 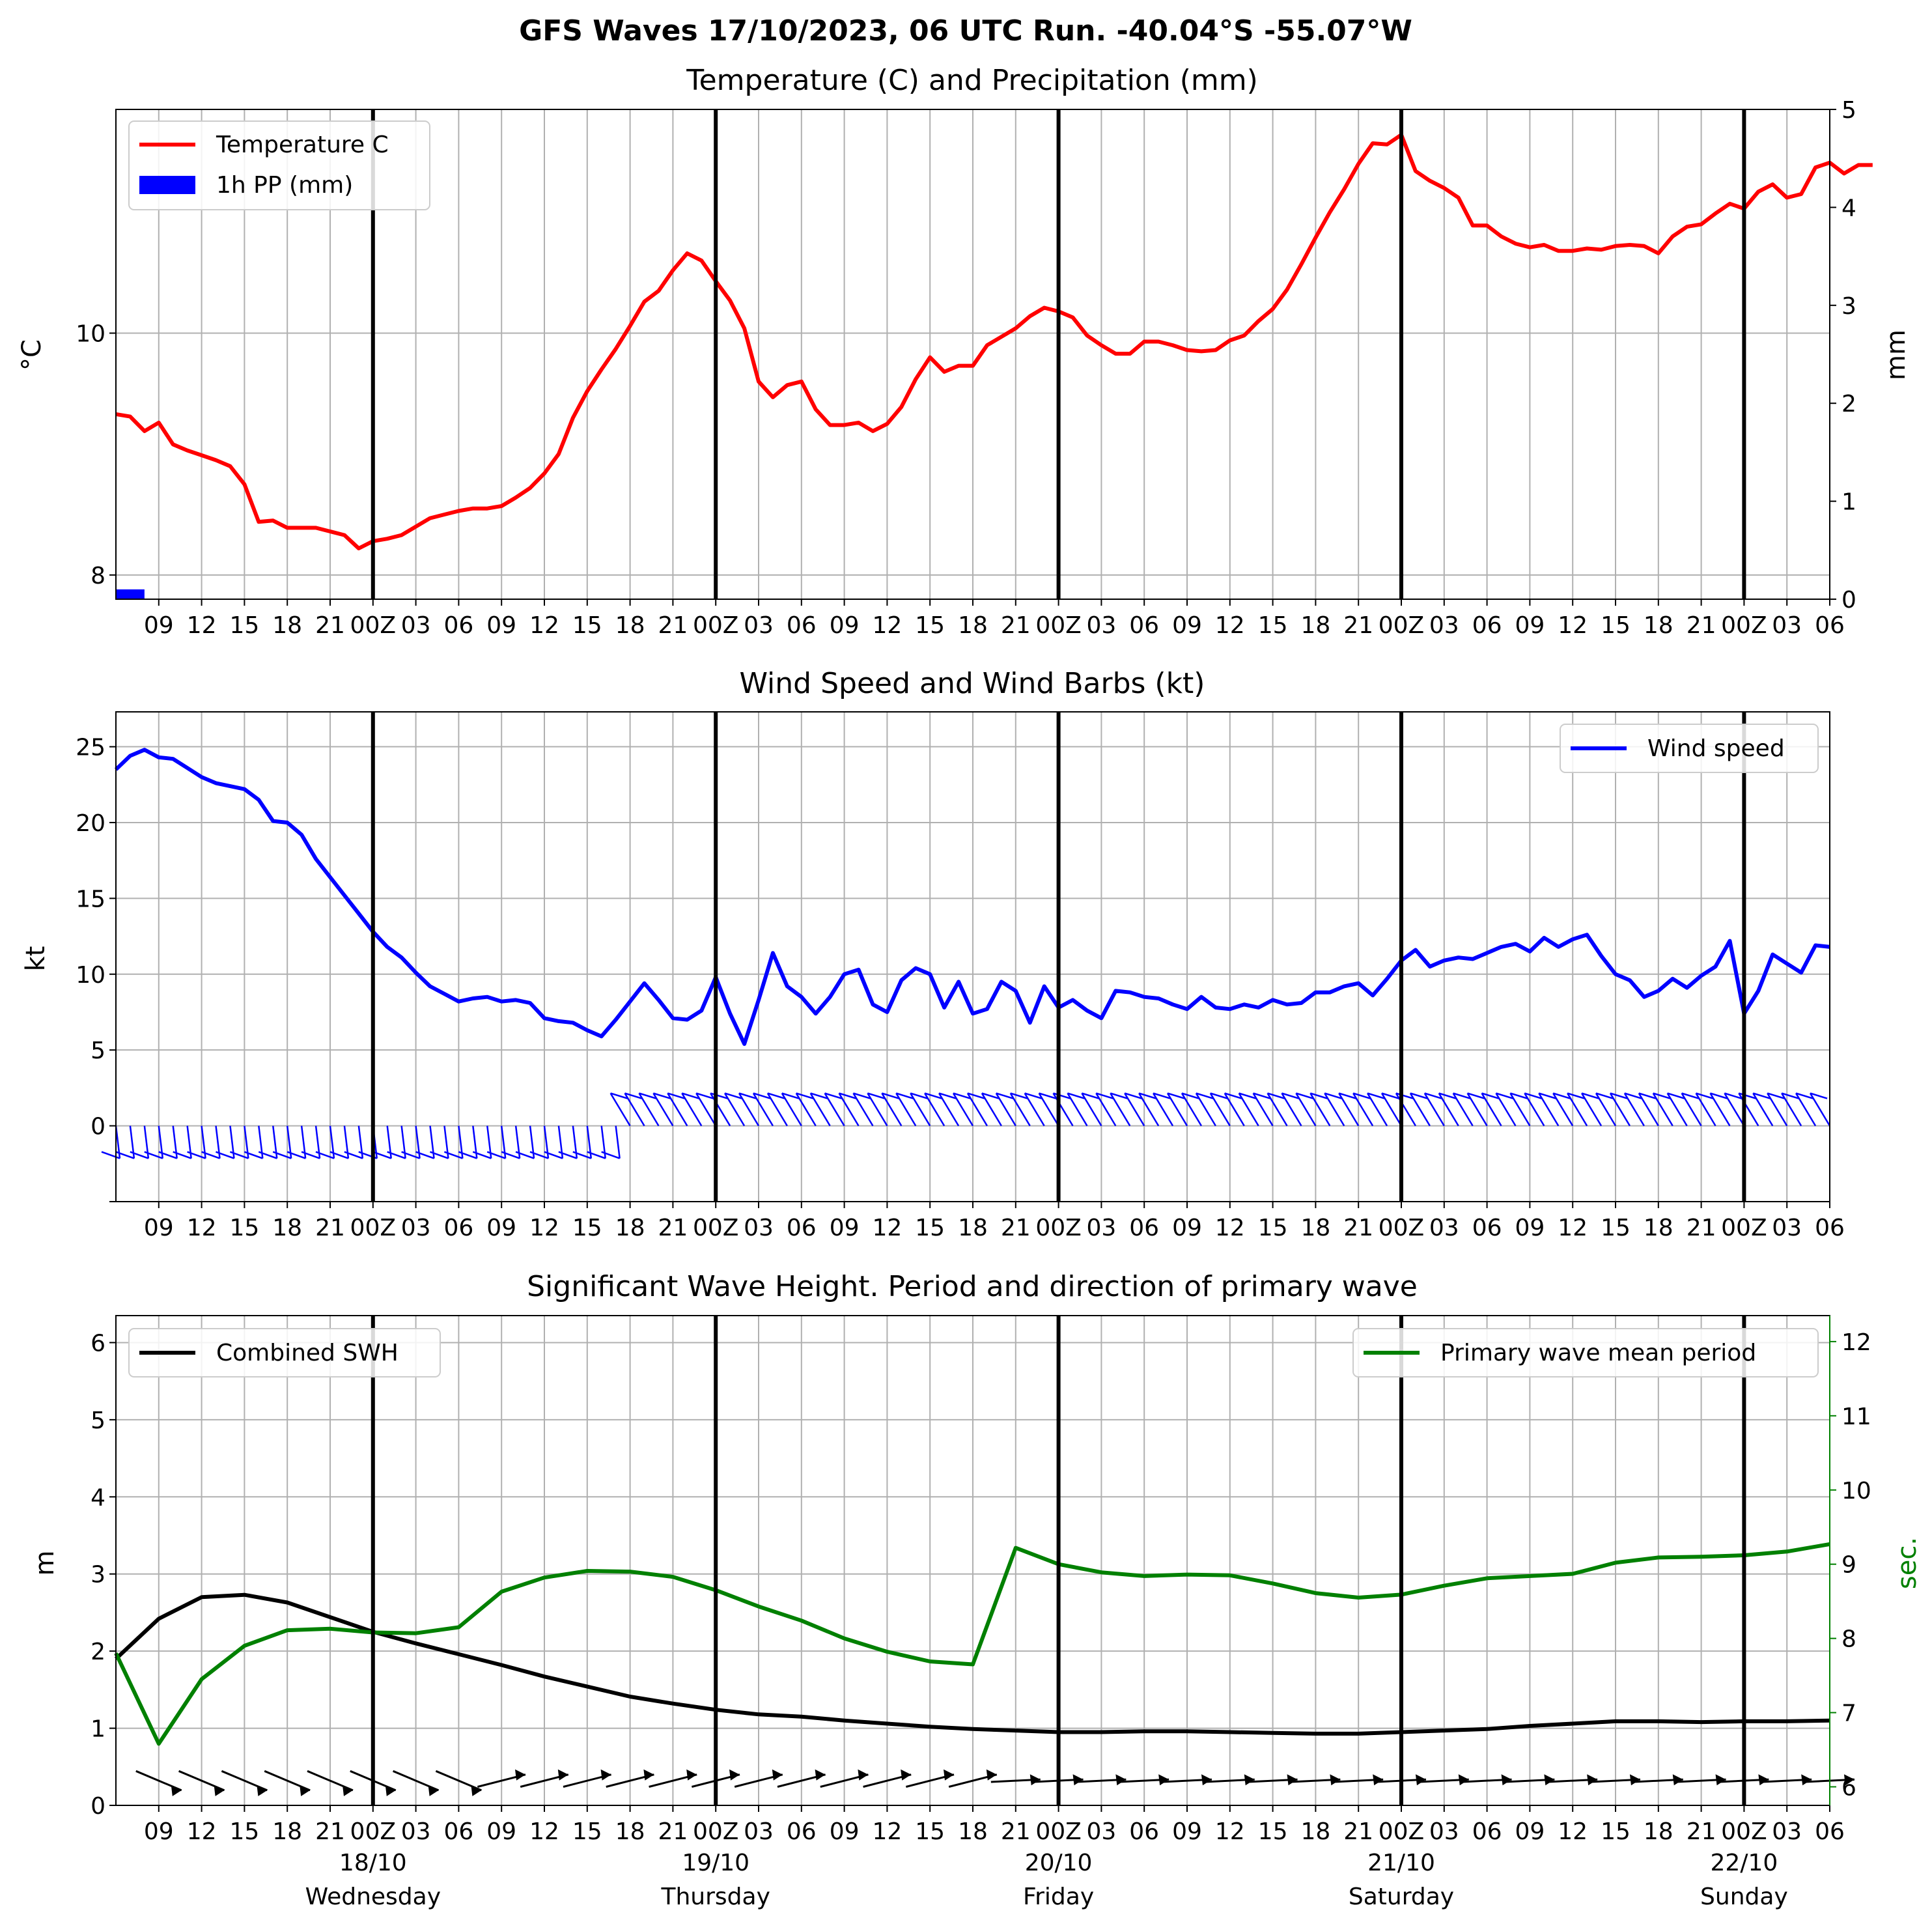 I want to click on wind-ytick-label: 10, so click(x=91, y=975).